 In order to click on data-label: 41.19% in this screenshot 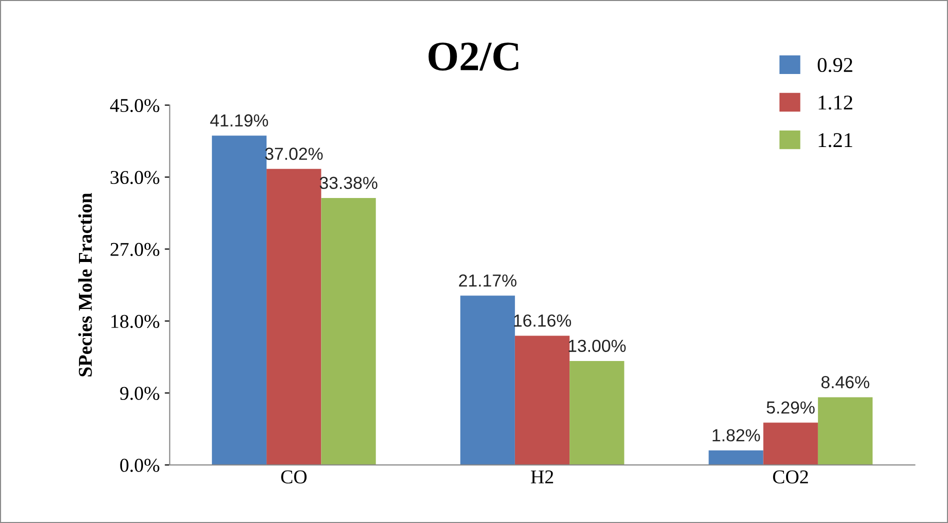, I will do `click(239, 120)`.